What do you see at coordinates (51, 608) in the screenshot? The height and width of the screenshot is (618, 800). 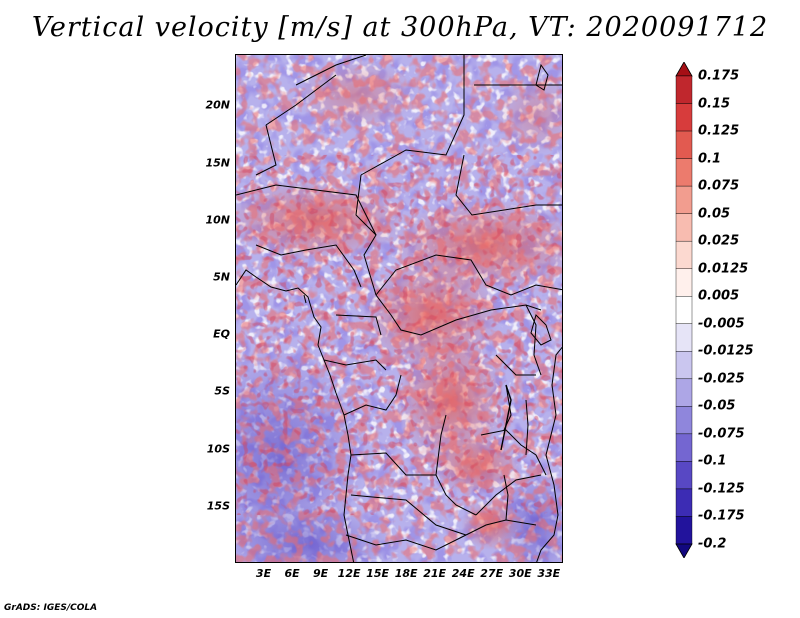 I see `grads-credit: GrADS: IGES/COLA` at bounding box center [51, 608].